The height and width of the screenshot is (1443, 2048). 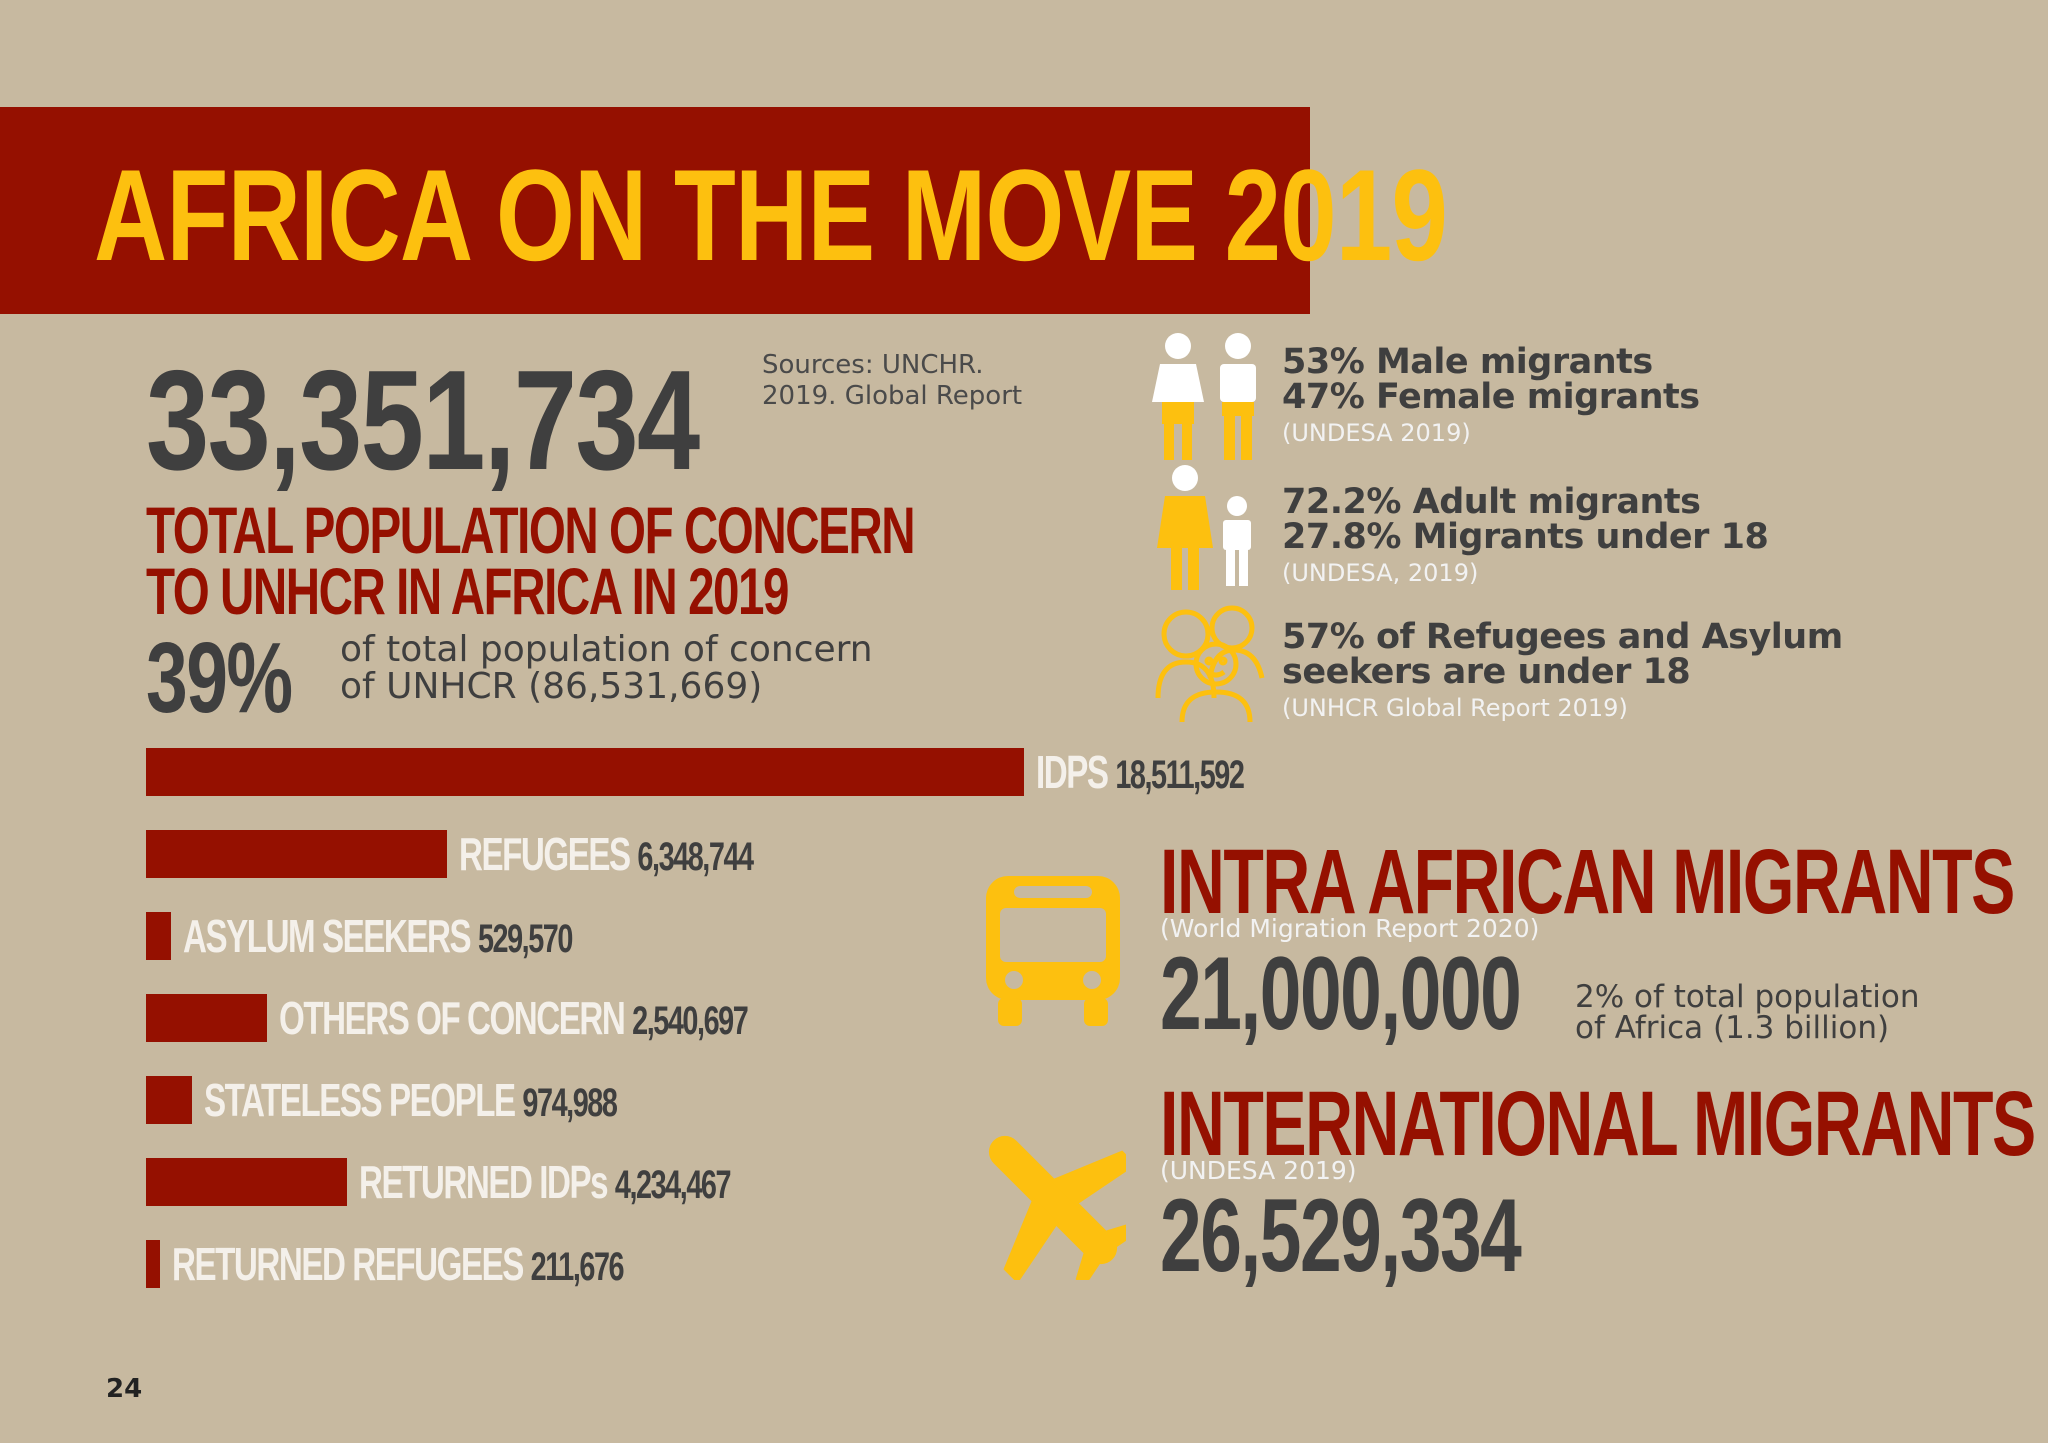 What do you see at coordinates (467, 590) in the screenshot?
I see `total-label-line-2: TO UNHCR IN AFRICA IN 2019` at bounding box center [467, 590].